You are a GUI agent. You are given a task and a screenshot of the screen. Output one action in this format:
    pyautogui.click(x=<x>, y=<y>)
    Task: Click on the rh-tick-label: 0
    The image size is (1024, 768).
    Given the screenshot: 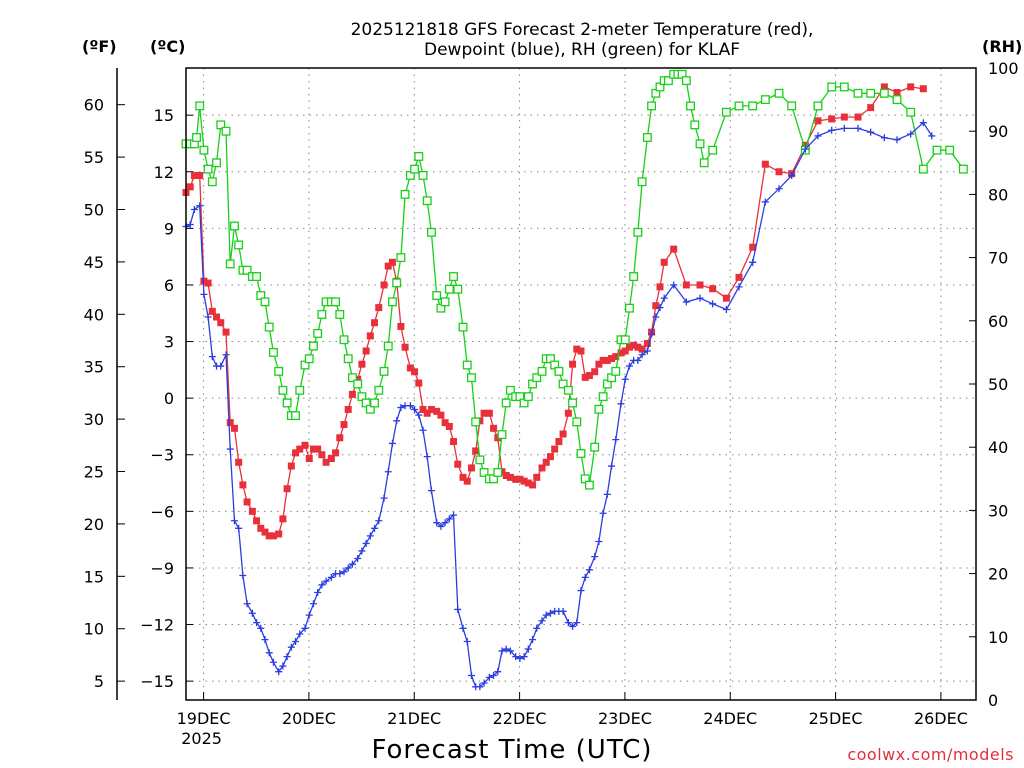 What is the action you would take?
    pyautogui.click(x=993, y=700)
    